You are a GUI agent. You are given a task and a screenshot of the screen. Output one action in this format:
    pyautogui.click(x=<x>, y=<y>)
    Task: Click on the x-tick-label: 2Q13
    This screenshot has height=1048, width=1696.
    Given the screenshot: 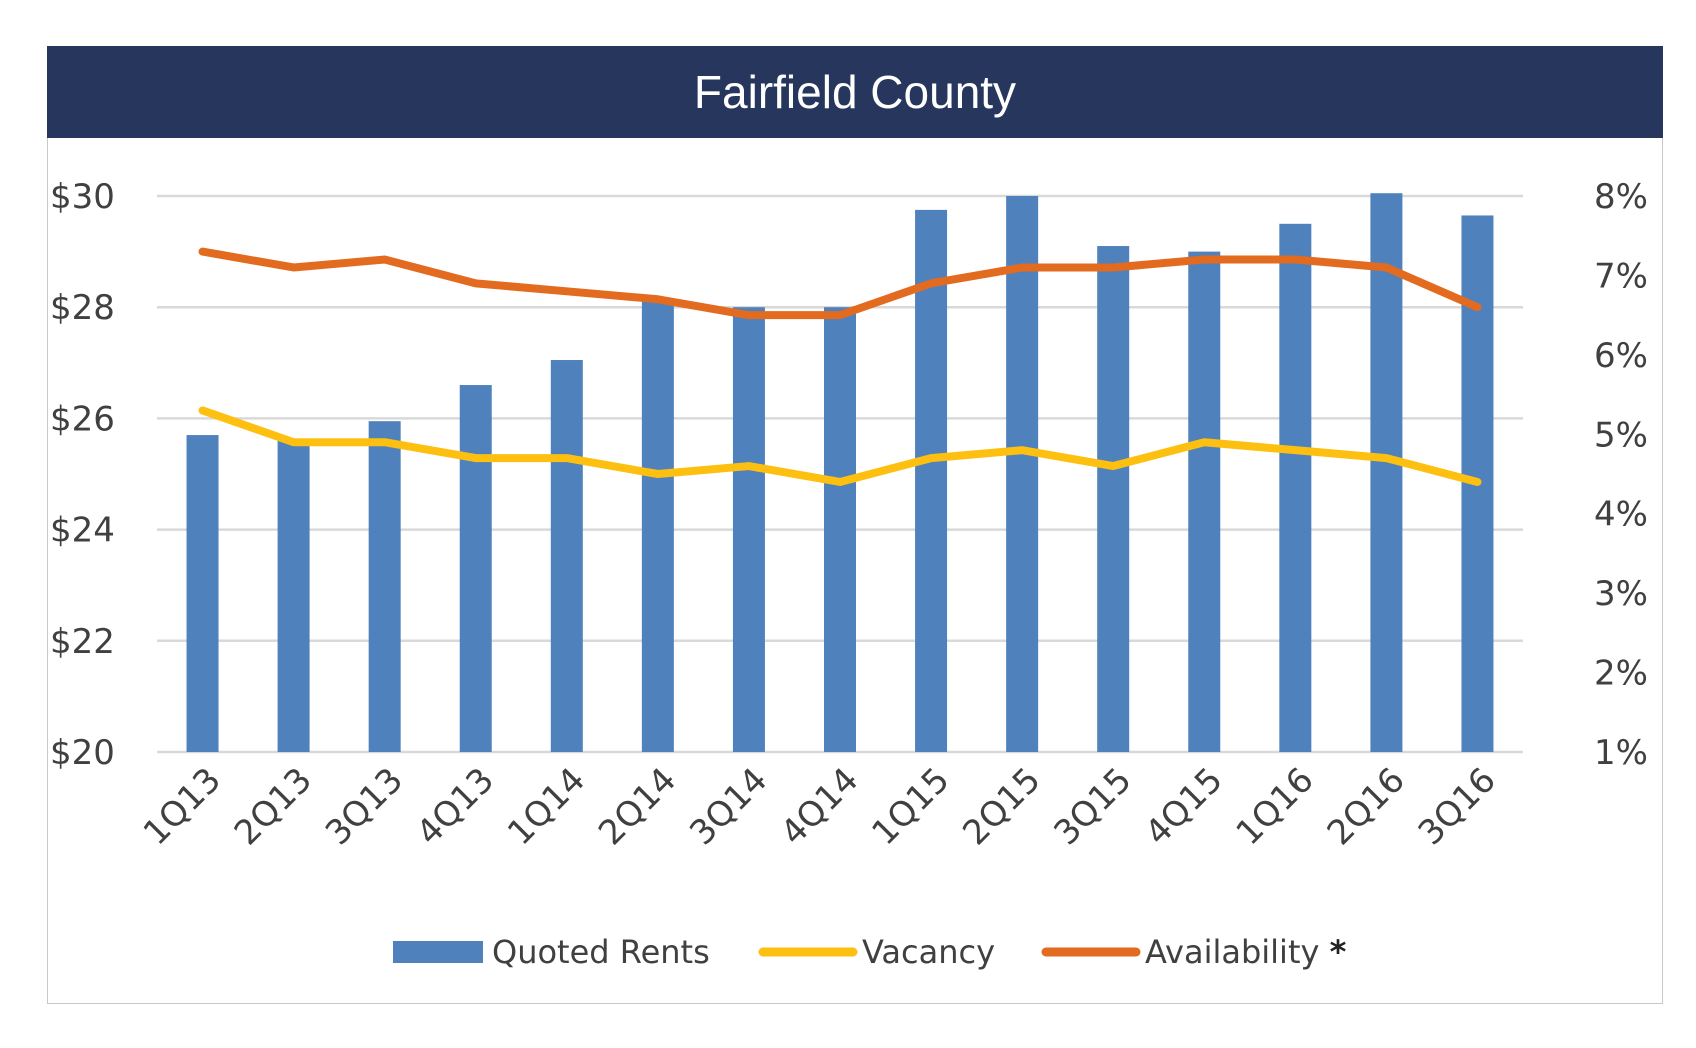 What is the action you would take?
    pyautogui.click(x=273, y=806)
    